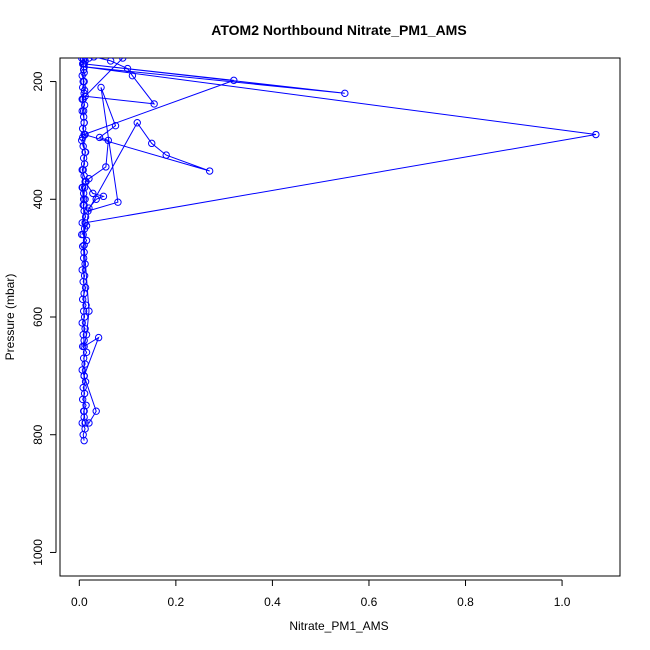 The width and height of the screenshot is (650, 650). What do you see at coordinates (465, 602) in the screenshot?
I see `x-tick-label: 0.8` at bounding box center [465, 602].